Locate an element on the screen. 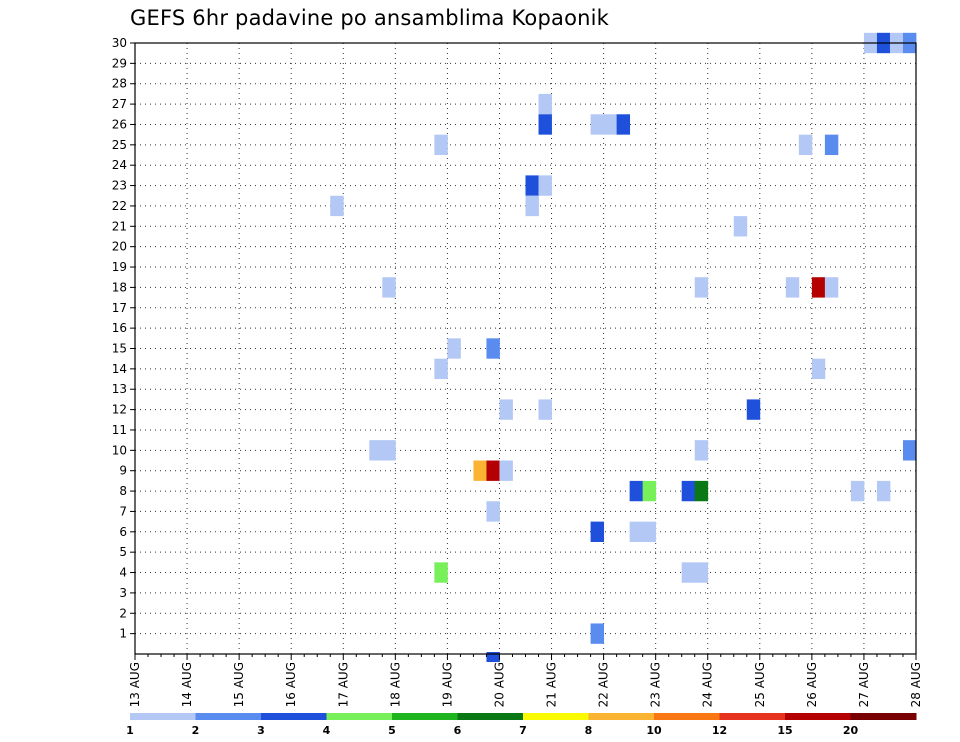  y-tick-label: 14 is located at coordinates (119, 369).